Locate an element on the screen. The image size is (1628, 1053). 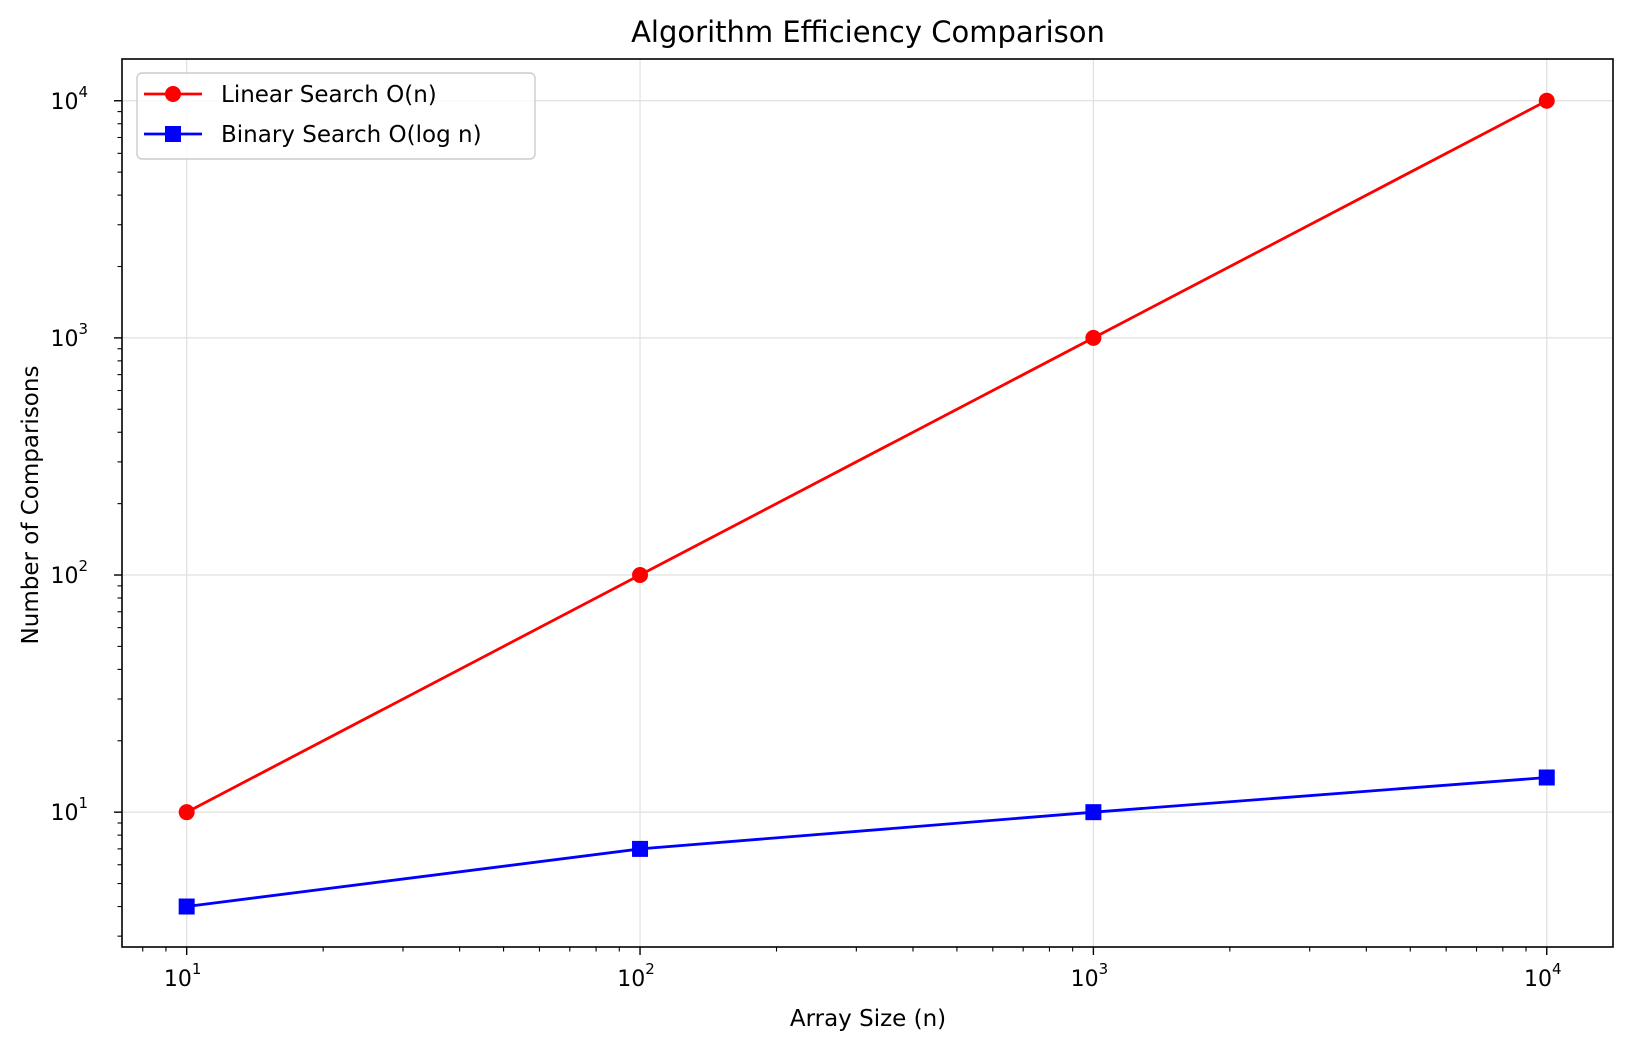
x-tick-exponent: 3 is located at coordinates (1104, 969).